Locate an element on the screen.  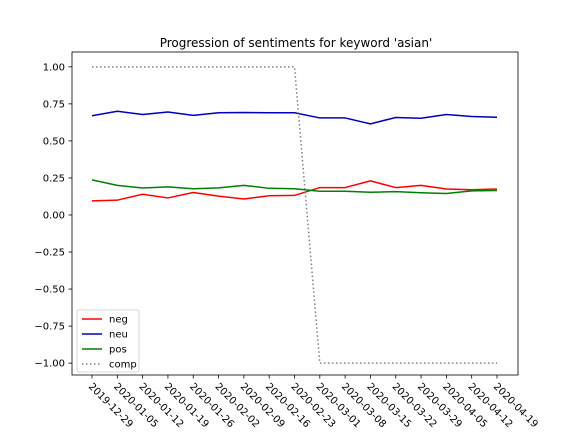
legend: neg neu pos comp is located at coordinates (108, 341).